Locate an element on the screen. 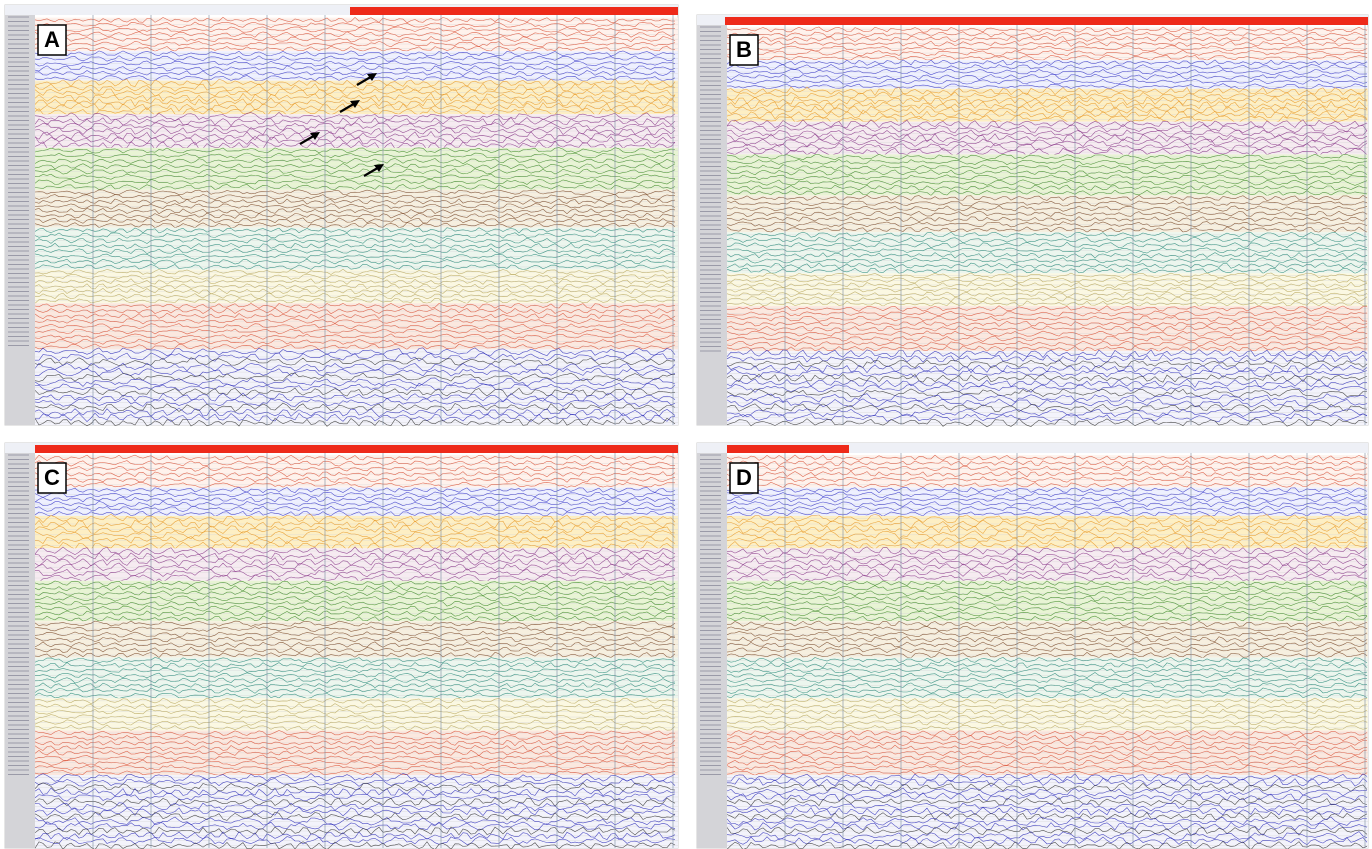  panel-label-text: B is located at coordinates (744, 49).